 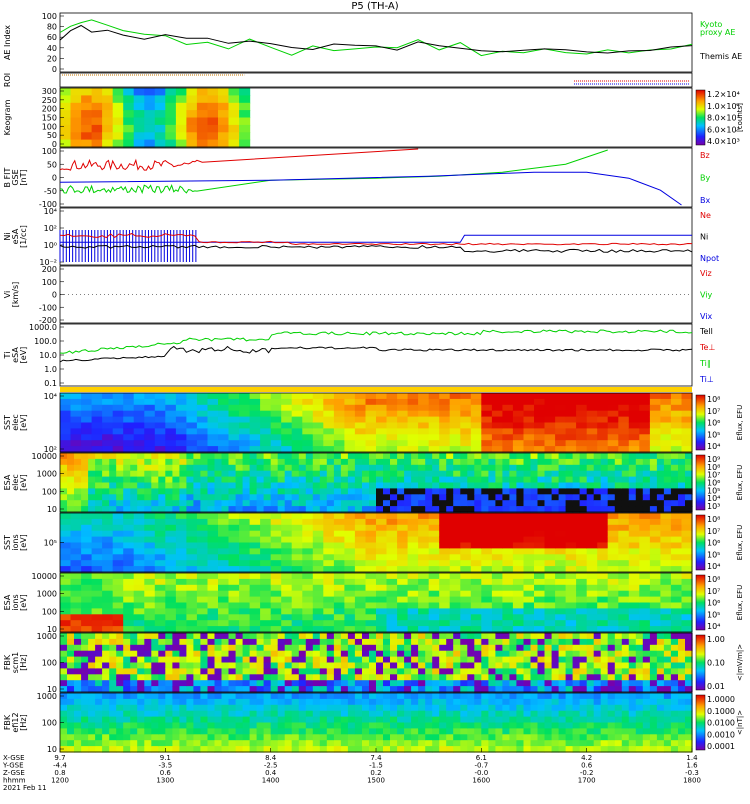 What do you see at coordinates (271, 781) in the screenshot?
I see `x-tick-label: 1400` at bounding box center [271, 781].